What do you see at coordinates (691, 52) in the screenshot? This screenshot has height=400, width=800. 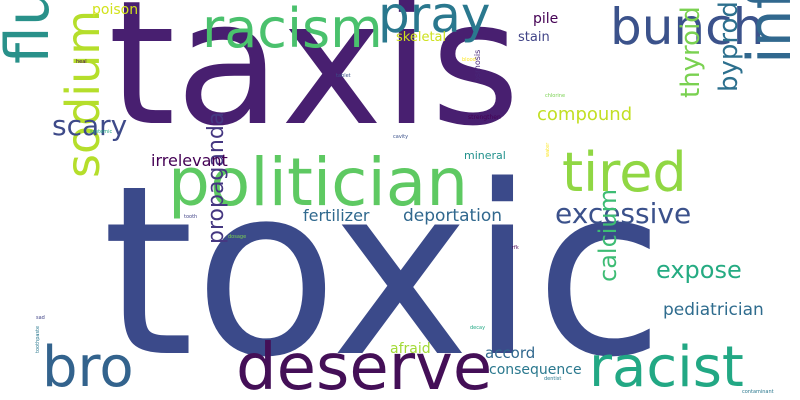 I see `word-thyroid: thyroid` at bounding box center [691, 52].